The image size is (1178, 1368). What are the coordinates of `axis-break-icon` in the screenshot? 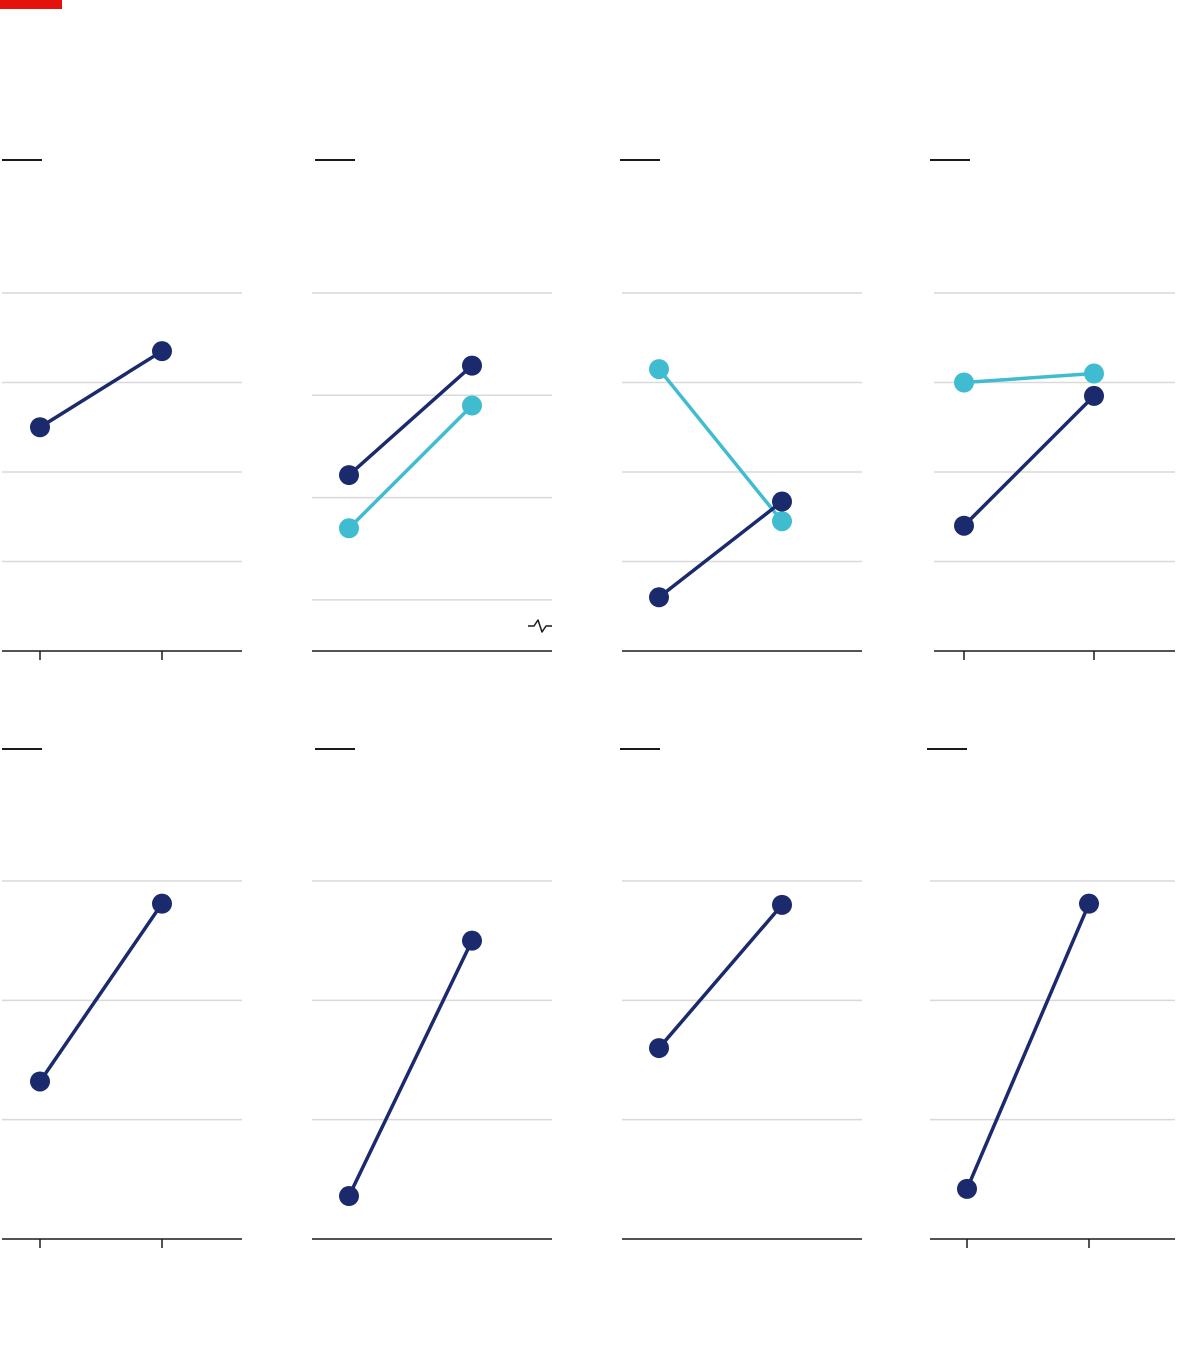 It's located at (540, 626).